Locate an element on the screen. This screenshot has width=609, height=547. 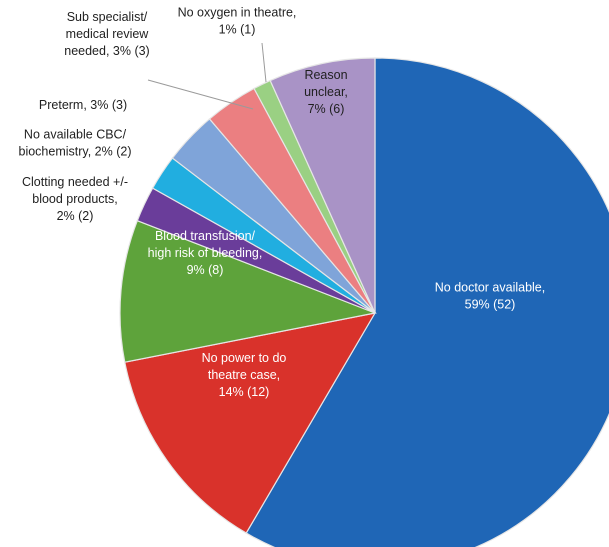
slice-label-5: Preterm, 3% (3) is located at coordinates (83, 105).